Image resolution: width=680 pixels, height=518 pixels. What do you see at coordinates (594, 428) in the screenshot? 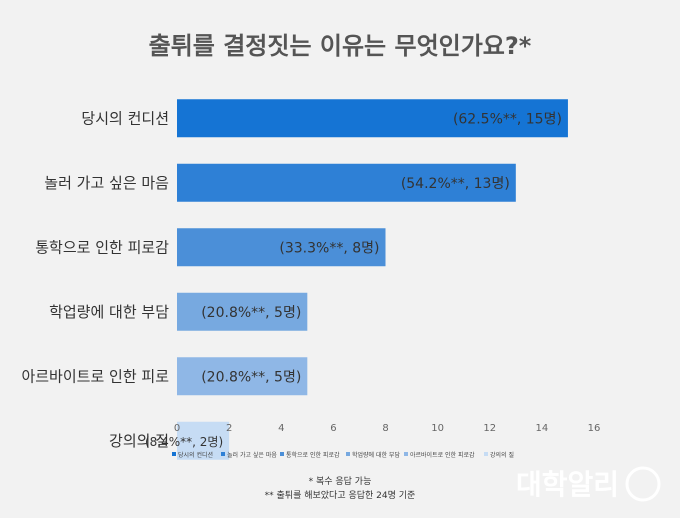
I see `x-tick-label: 16` at bounding box center [594, 428].